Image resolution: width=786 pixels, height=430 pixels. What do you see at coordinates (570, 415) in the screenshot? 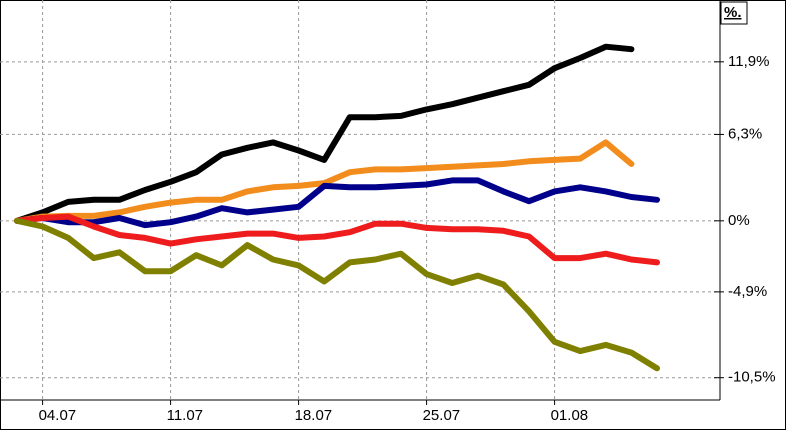
I see `x-tick-label: 01.08` at bounding box center [570, 415].